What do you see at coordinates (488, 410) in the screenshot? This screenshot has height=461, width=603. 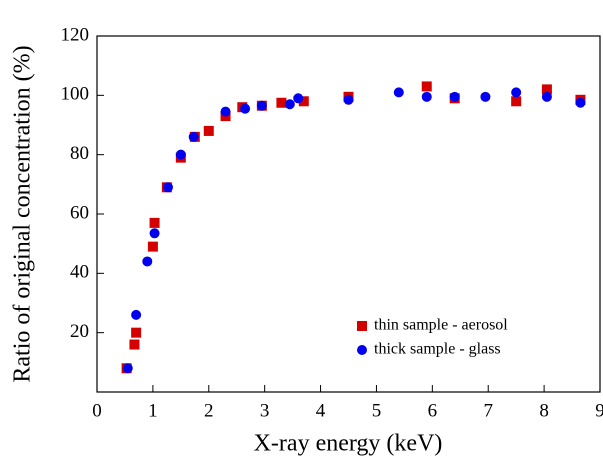 I see `x-tick-label: 7` at bounding box center [488, 410].